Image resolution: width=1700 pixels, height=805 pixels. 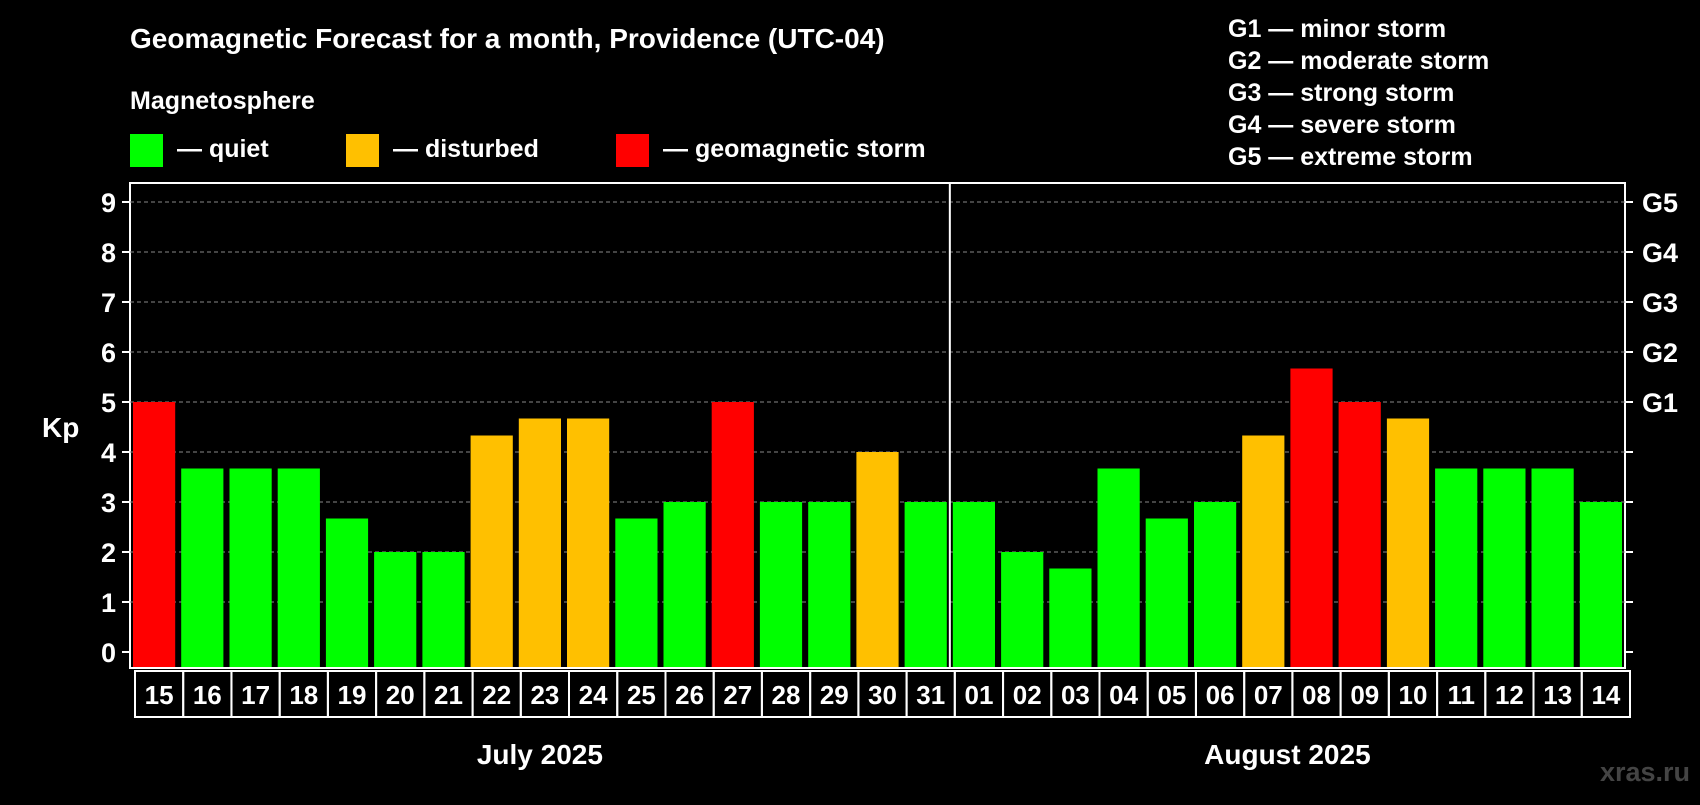 I want to click on day-label: 24, so click(x=593, y=695).